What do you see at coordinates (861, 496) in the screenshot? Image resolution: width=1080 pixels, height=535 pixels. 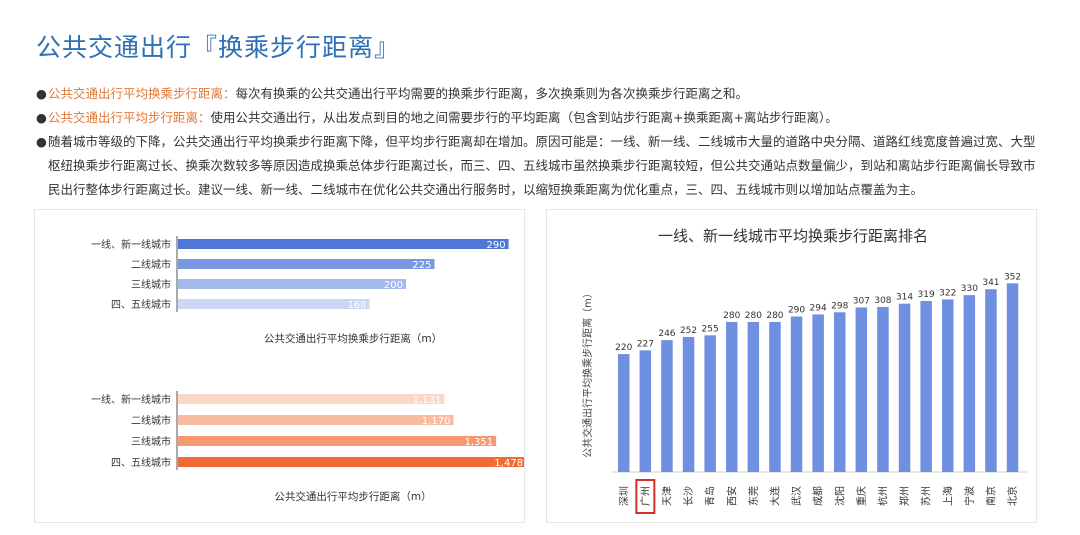 I see `category-label: 重庆` at bounding box center [861, 496].